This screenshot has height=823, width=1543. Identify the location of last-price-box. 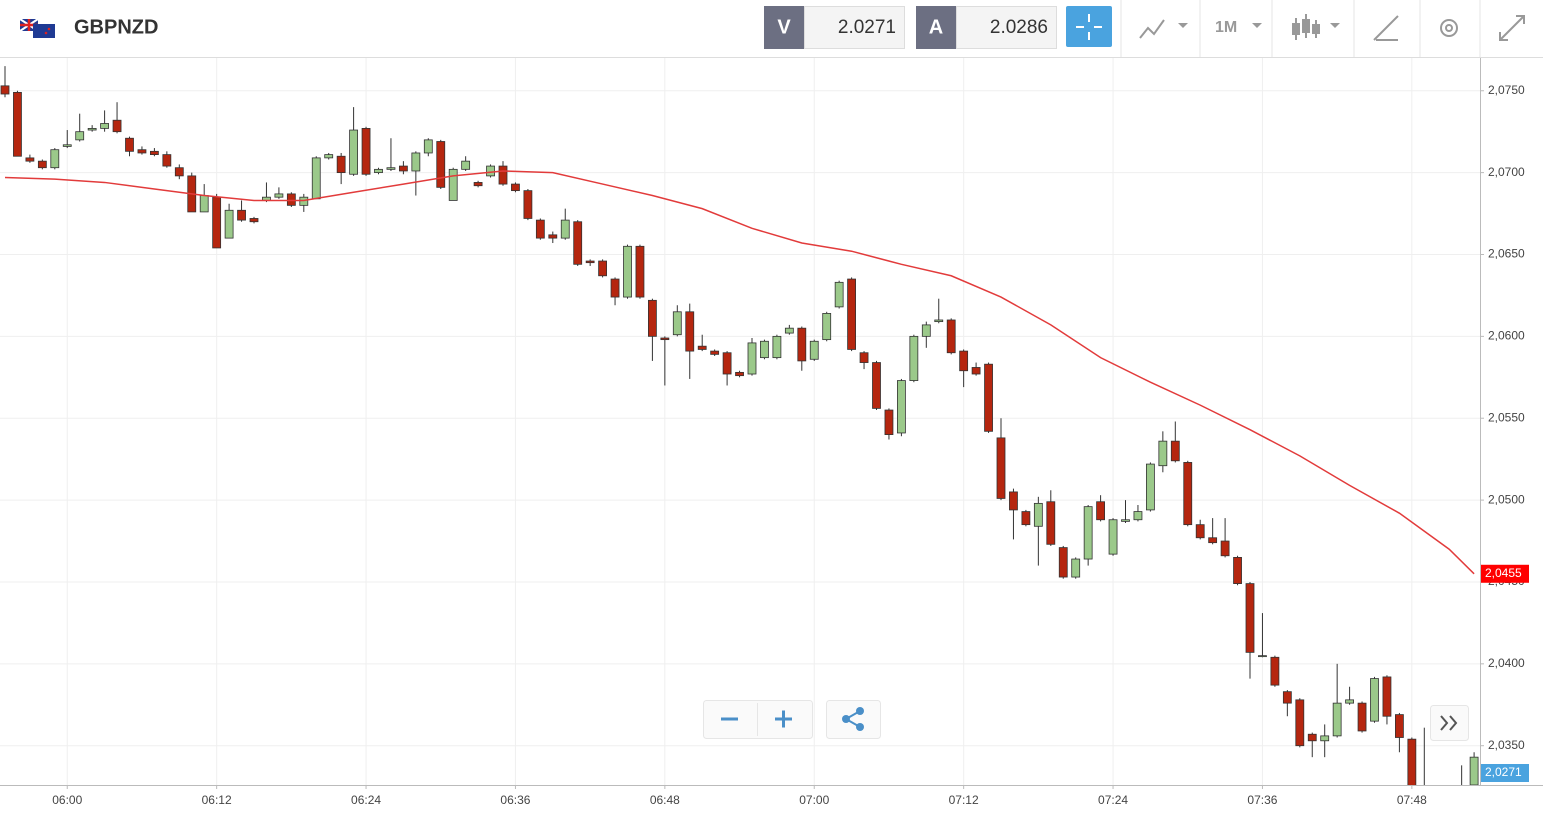
(1505, 773).